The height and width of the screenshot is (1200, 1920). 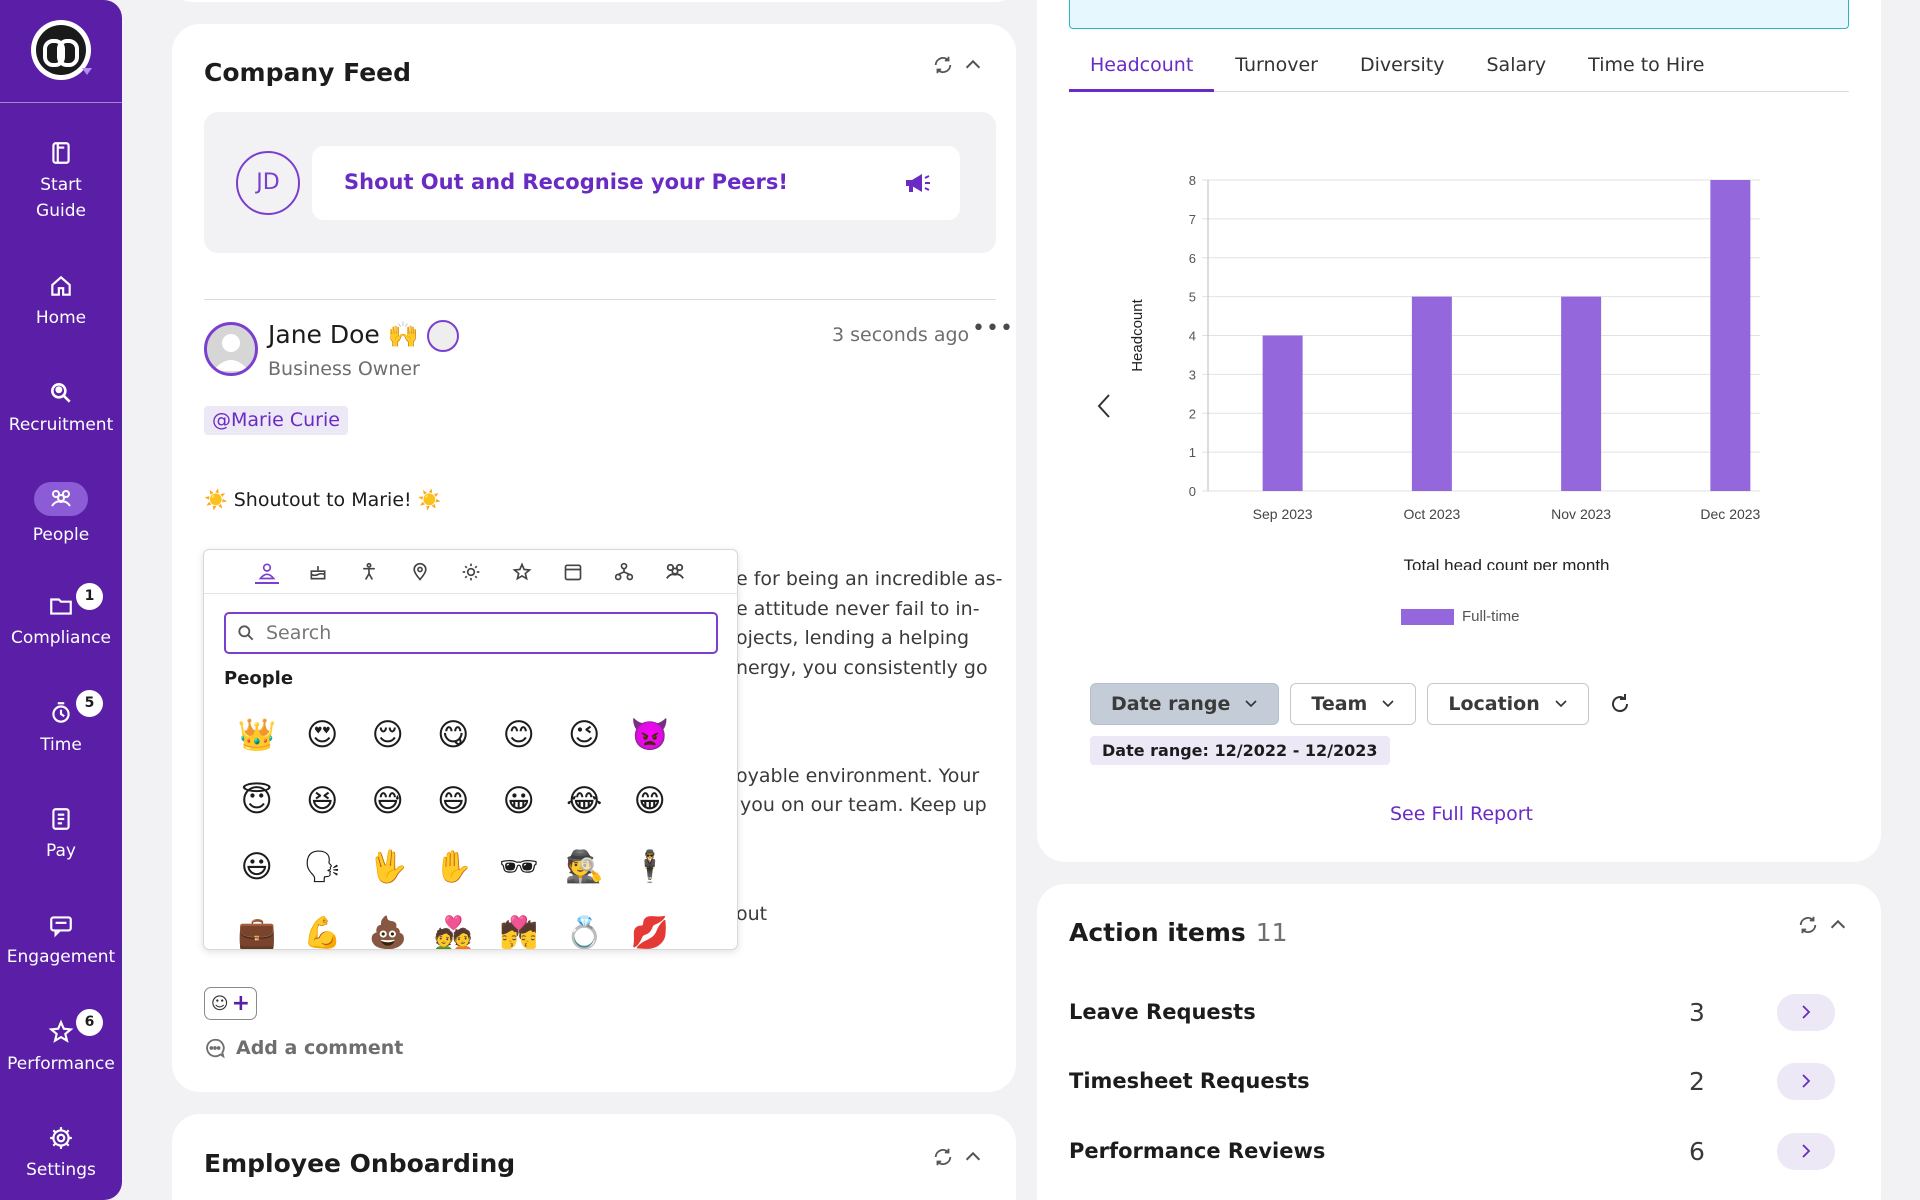 I want to click on post-author-avatar, so click(x=231, y=349).